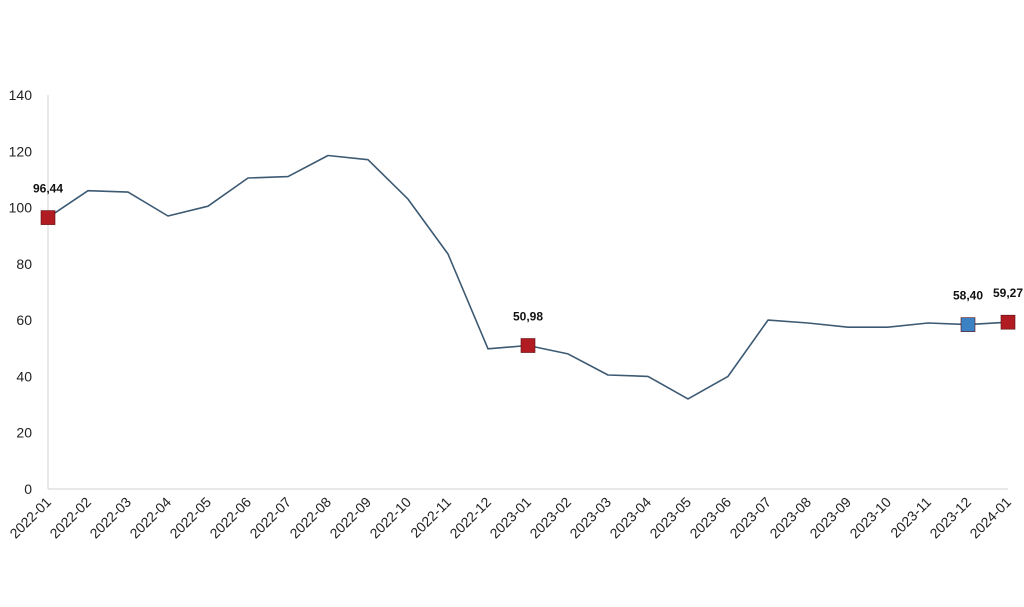  Describe the element at coordinates (21, 208) in the screenshot. I see `y-tick-label: 100` at that location.